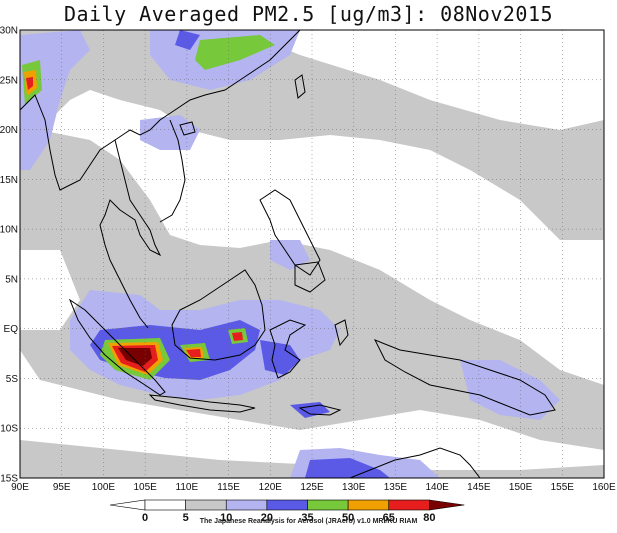 The height and width of the screenshot is (533, 617). What do you see at coordinates (228, 487) in the screenshot?
I see `lon-tick-label: 115E` at bounding box center [228, 487].